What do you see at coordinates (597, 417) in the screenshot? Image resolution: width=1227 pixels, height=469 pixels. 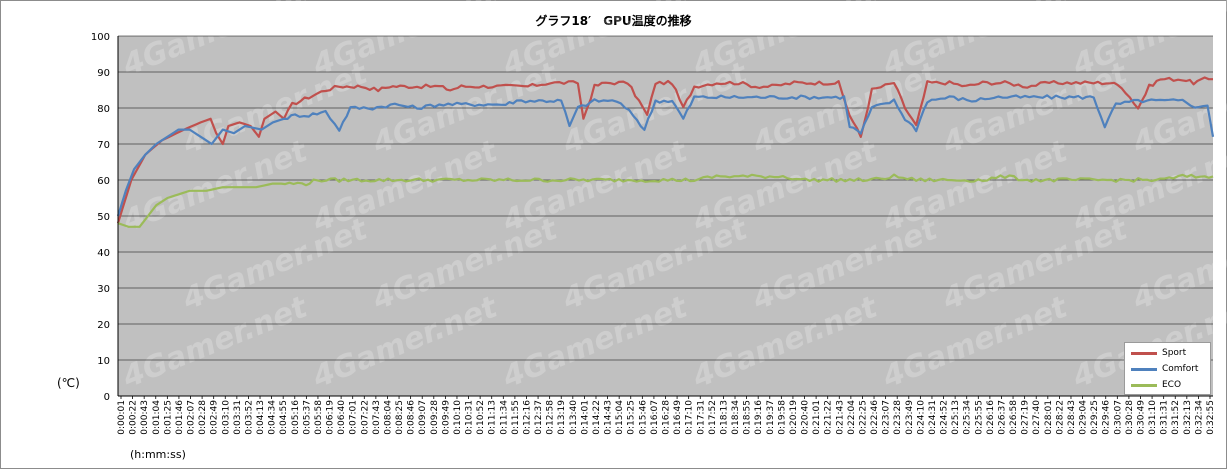 I see `x-tick-label: 0:14:22` at bounding box center [597, 417].